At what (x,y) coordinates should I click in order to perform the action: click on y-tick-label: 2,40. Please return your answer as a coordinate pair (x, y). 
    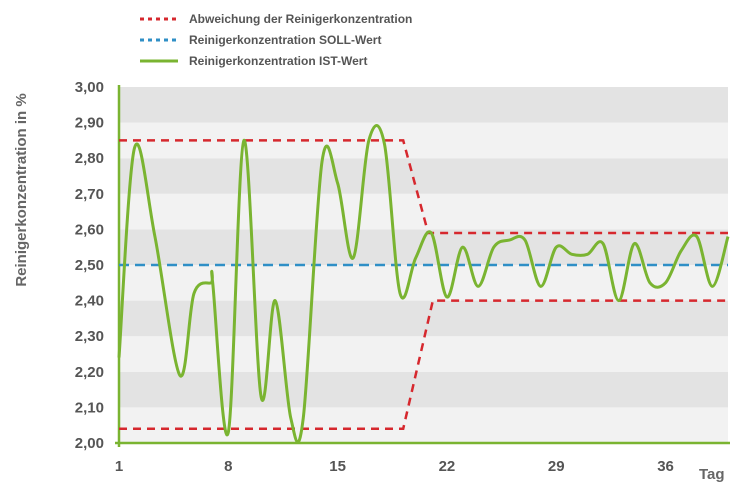
    Looking at the image, I should click on (89, 301).